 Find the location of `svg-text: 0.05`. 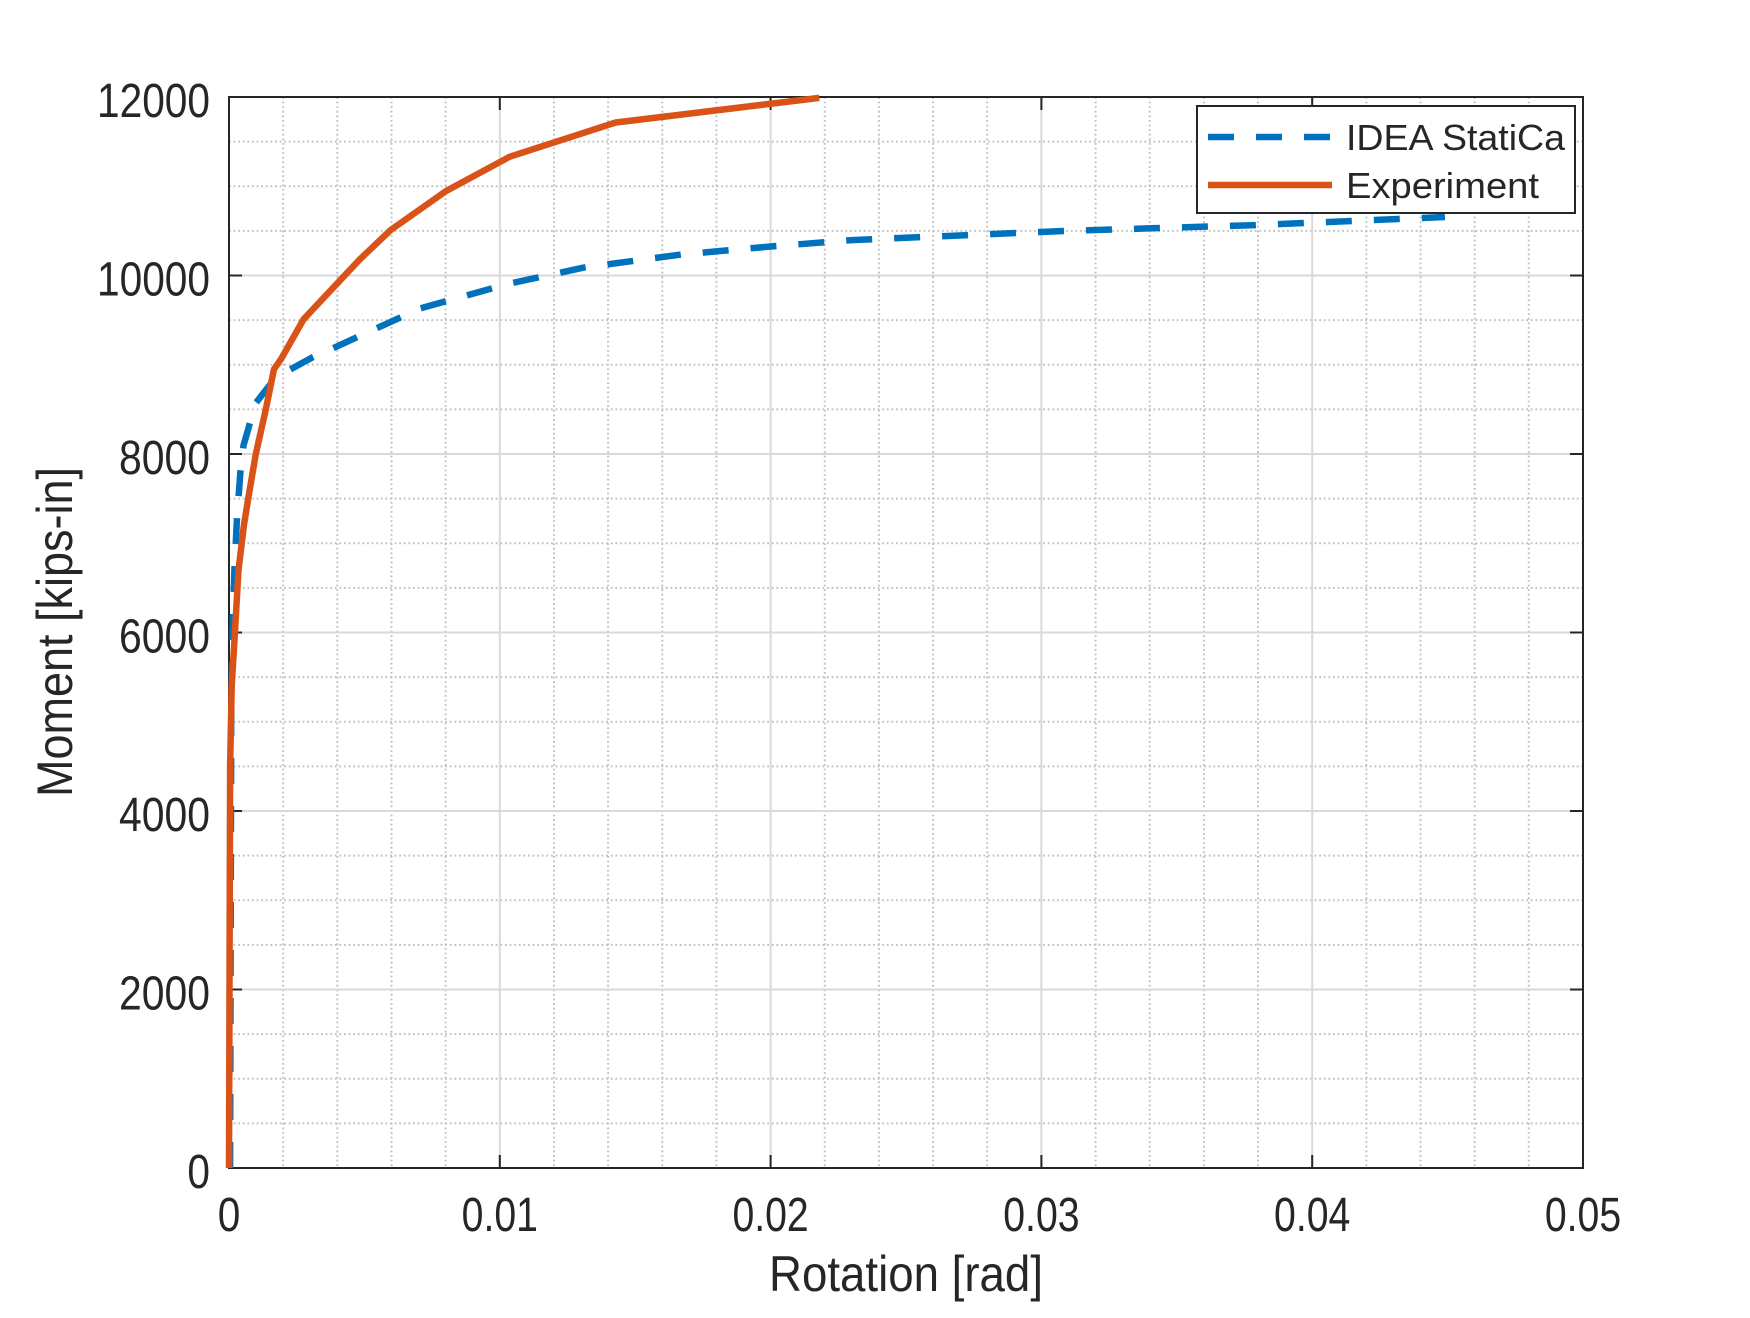

svg-text: 0.05 is located at coordinates (1583, 1215).